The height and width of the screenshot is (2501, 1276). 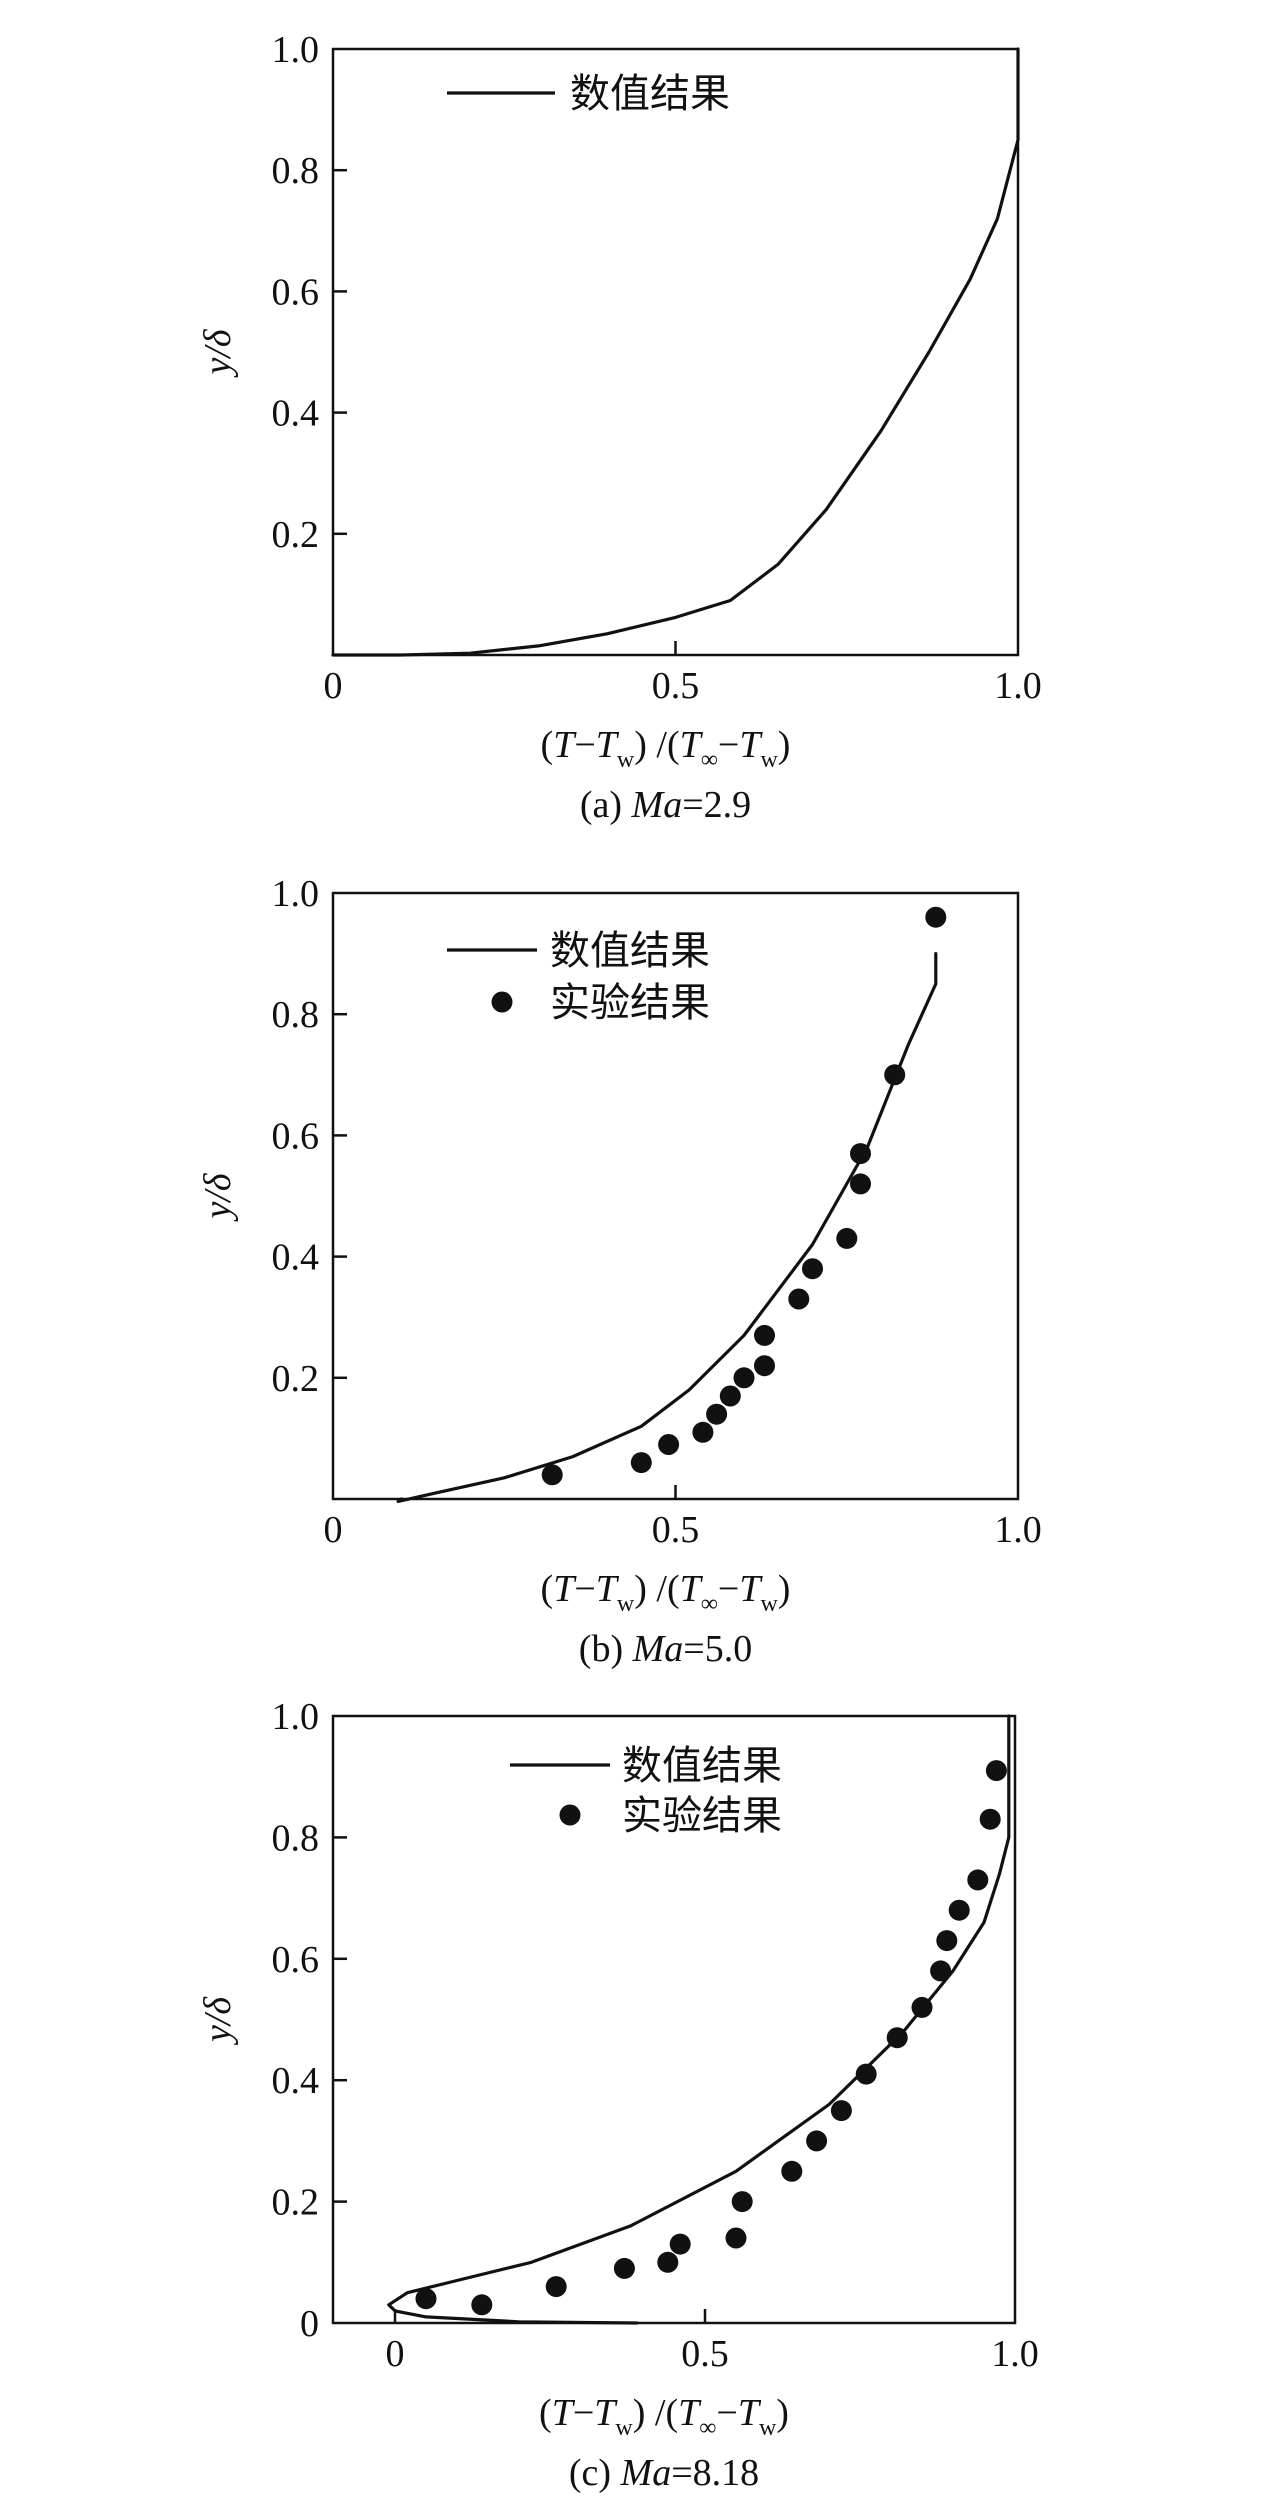 What do you see at coordinates (309, 2324) in the screenshot?
I see `y-tick-label: 0` at bounding box center [309, 2324].